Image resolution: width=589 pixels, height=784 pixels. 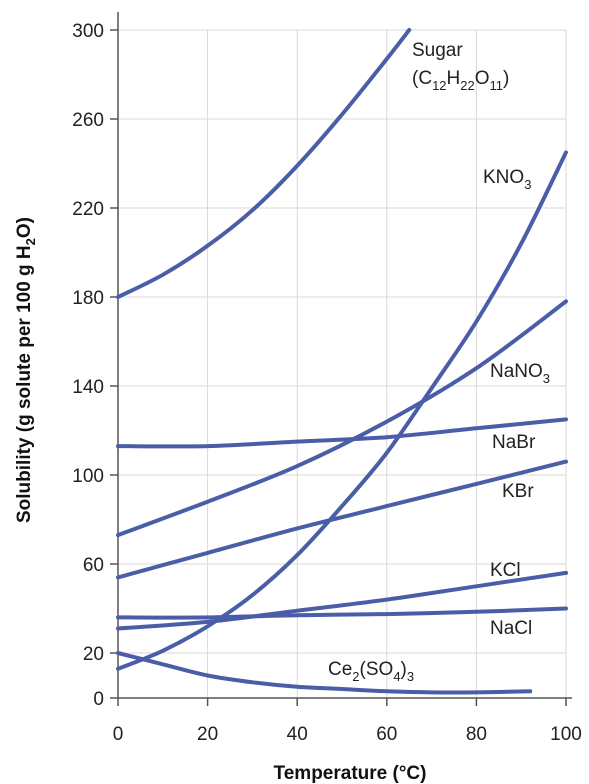 I want to click on y-tick-label: 220, so click(x=88, y=209).